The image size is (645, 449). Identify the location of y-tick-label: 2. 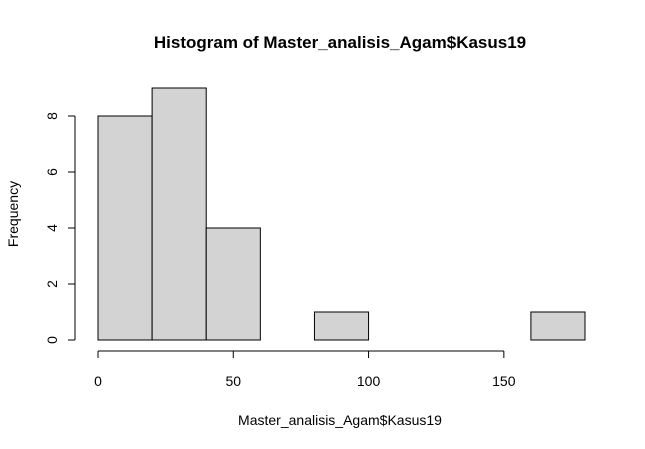
(52, 284).